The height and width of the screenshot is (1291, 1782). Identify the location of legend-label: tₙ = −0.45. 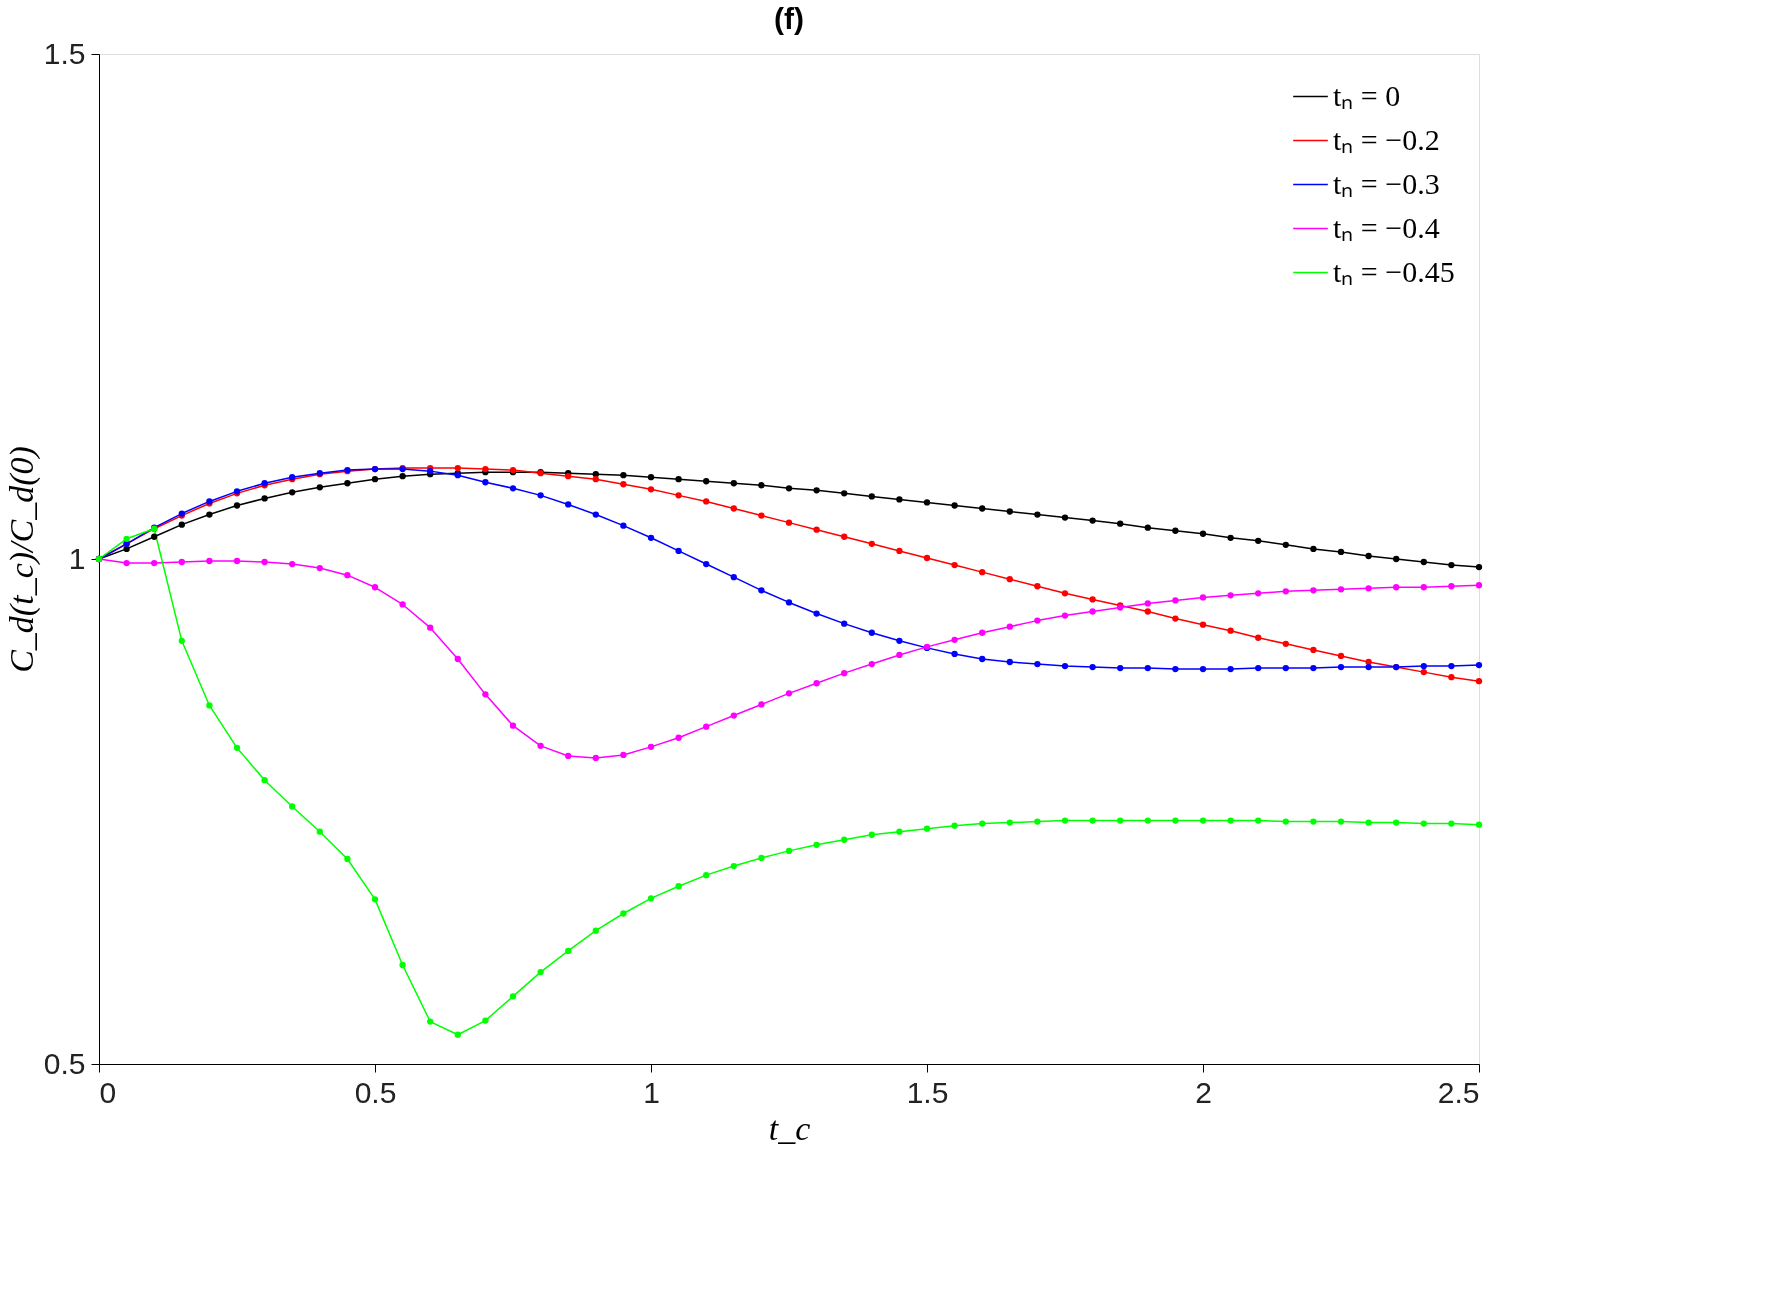
(1394, 271).